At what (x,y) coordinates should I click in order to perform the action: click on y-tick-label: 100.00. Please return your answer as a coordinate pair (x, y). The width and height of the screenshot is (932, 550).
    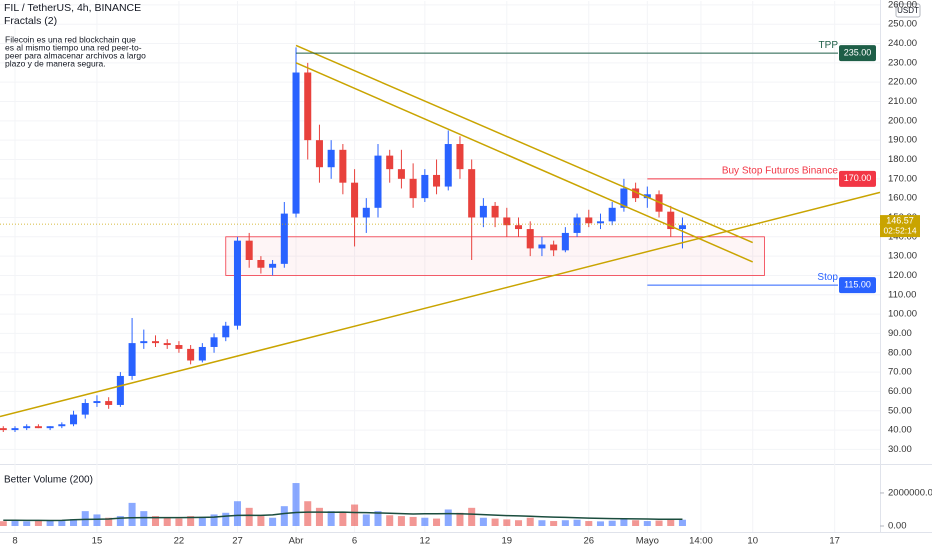
    Looking at the image, I should click on (902, 314).